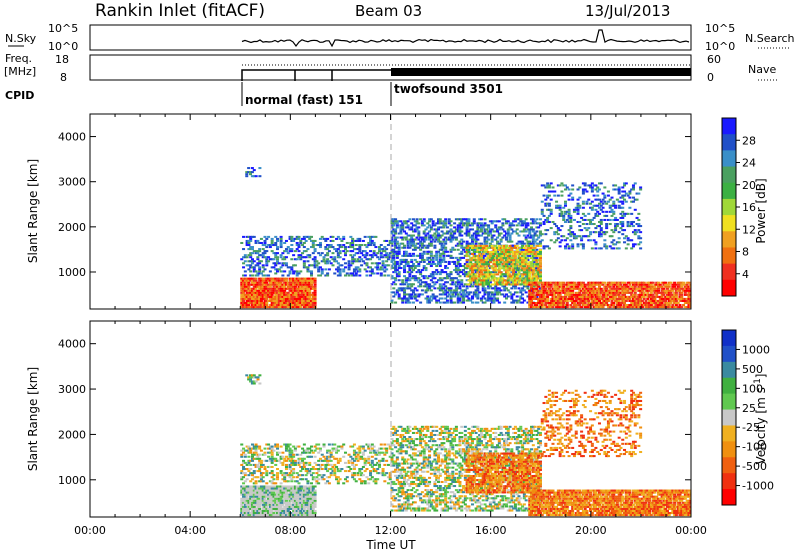 The height and width of the screenshot is (554, 800). Describe the element at coordinates (747, 417) in the screenshot. I see `velocity-colorbar: 1000 500 100 25 -25 -100 -500 -1000` at that location.